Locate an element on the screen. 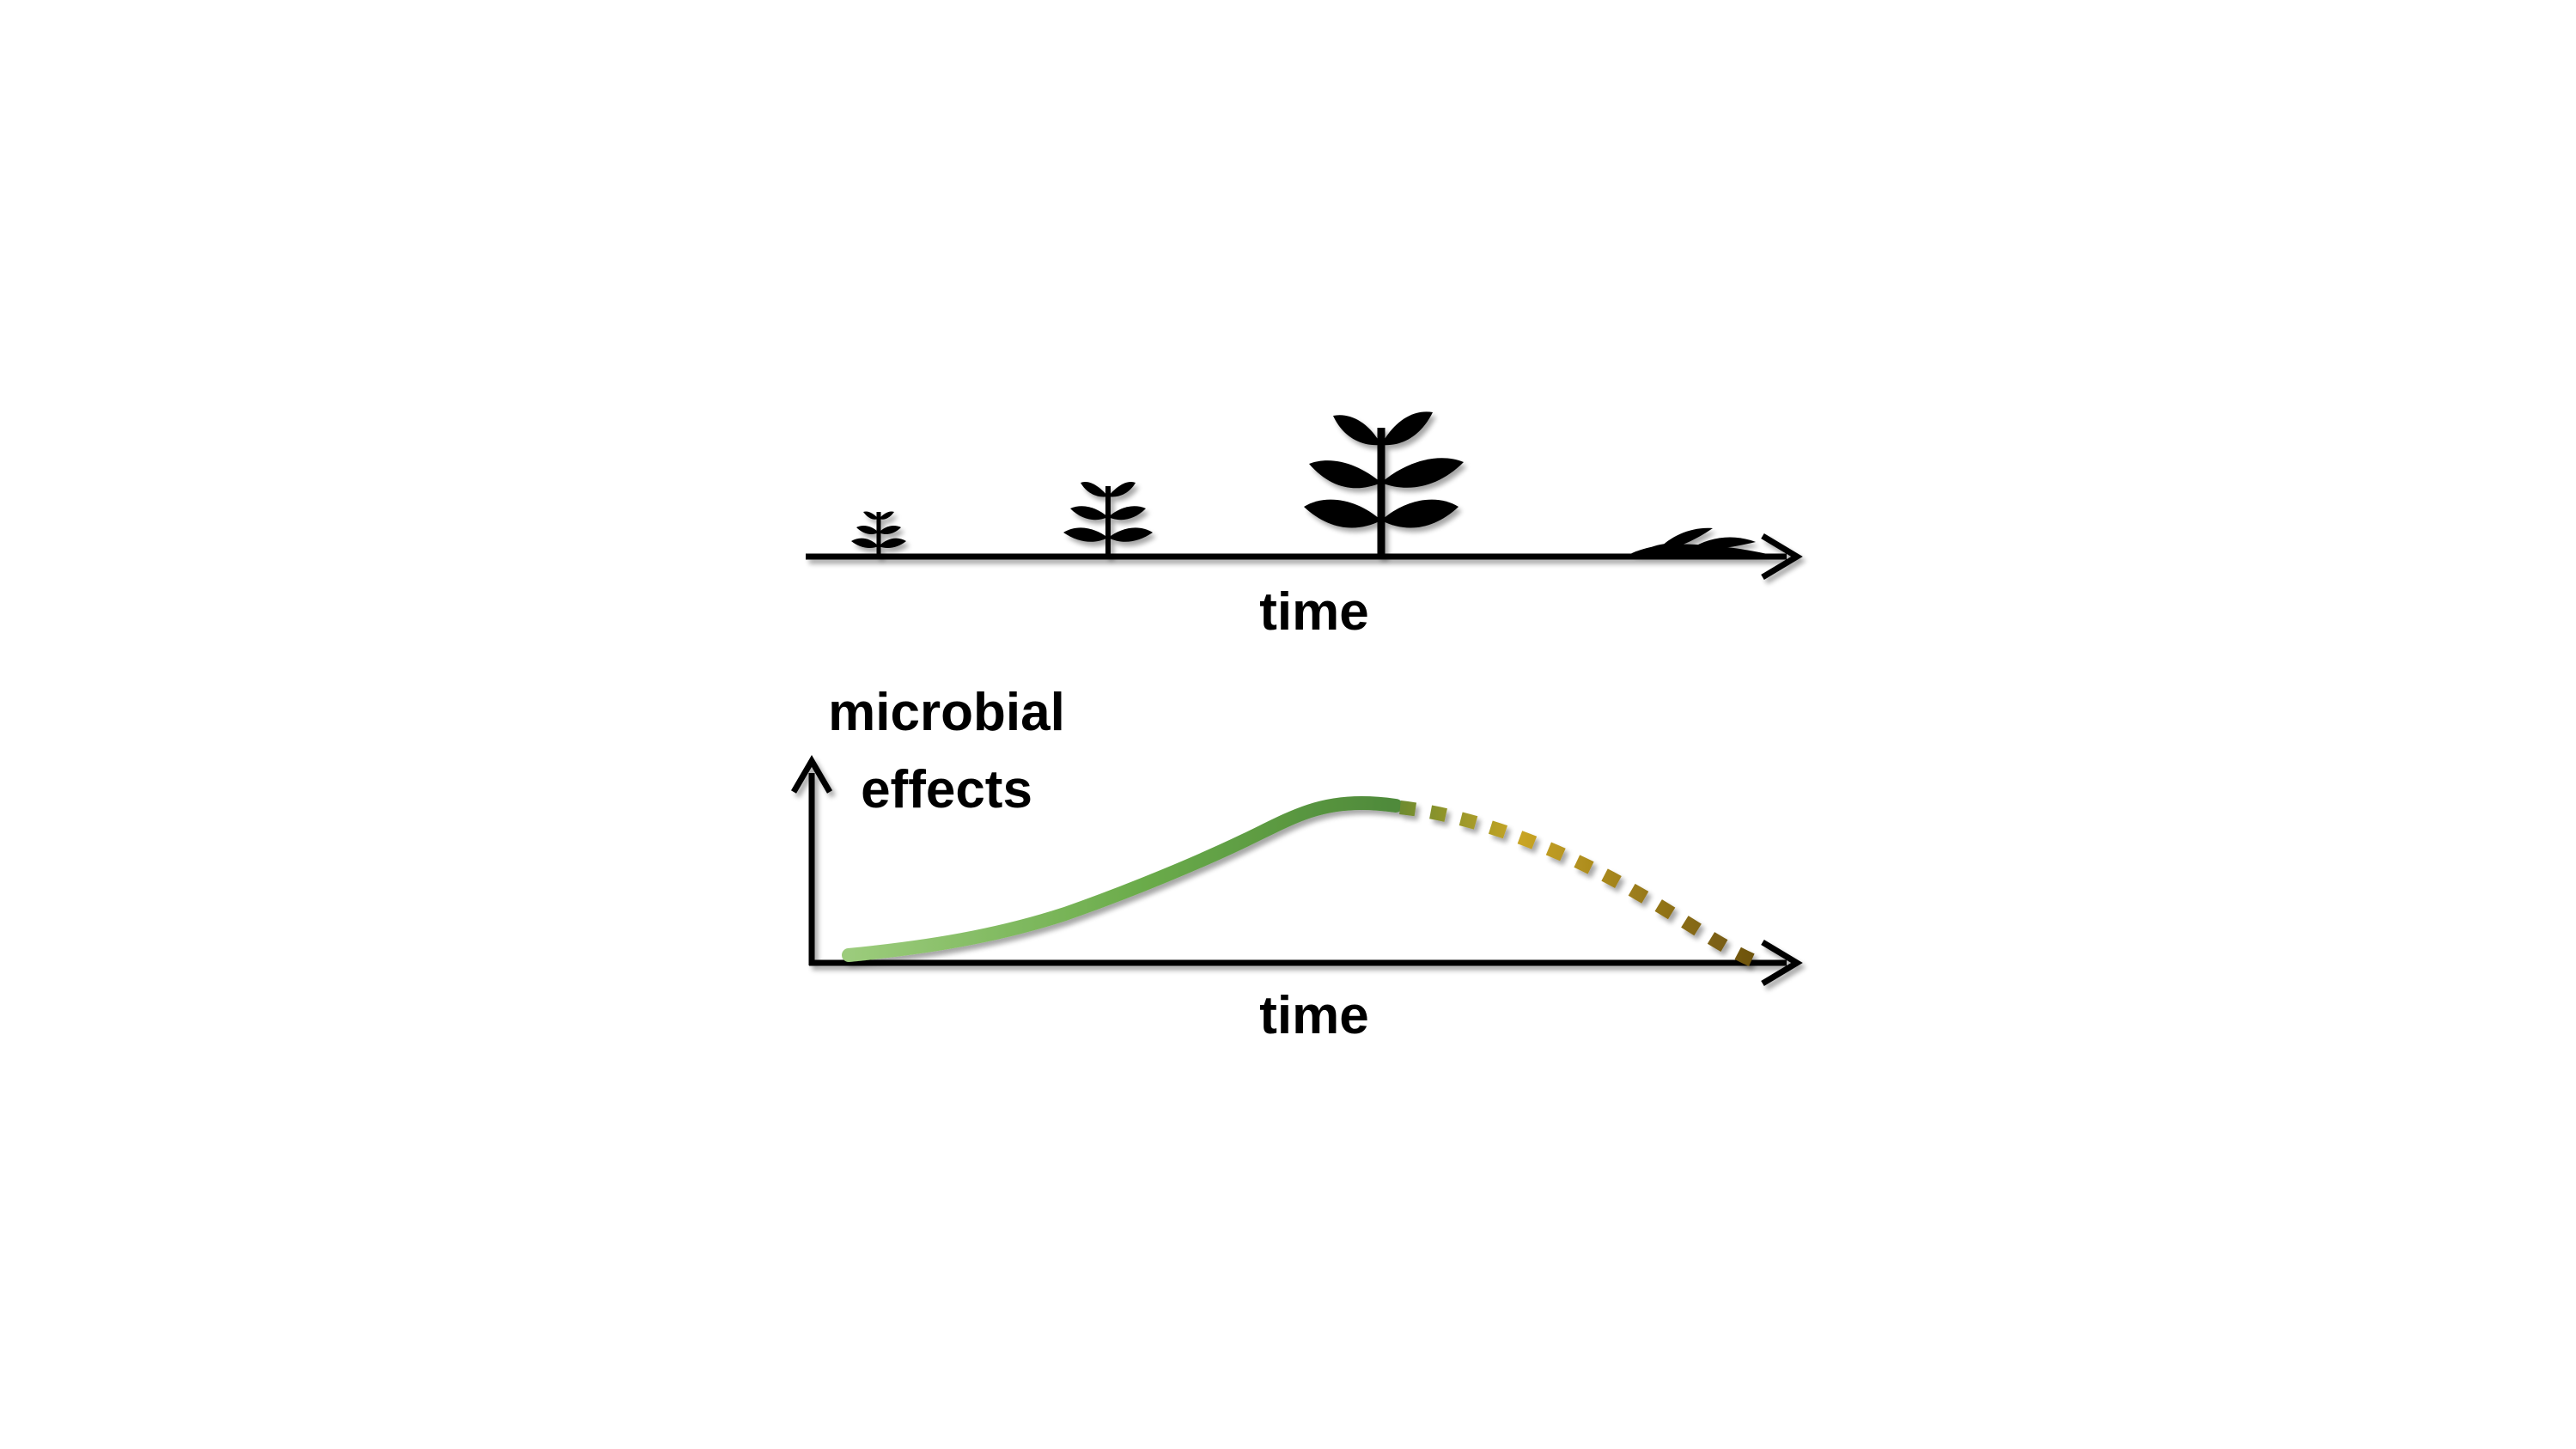  effects-curve-dashed is located at coordinates (1577, 884).